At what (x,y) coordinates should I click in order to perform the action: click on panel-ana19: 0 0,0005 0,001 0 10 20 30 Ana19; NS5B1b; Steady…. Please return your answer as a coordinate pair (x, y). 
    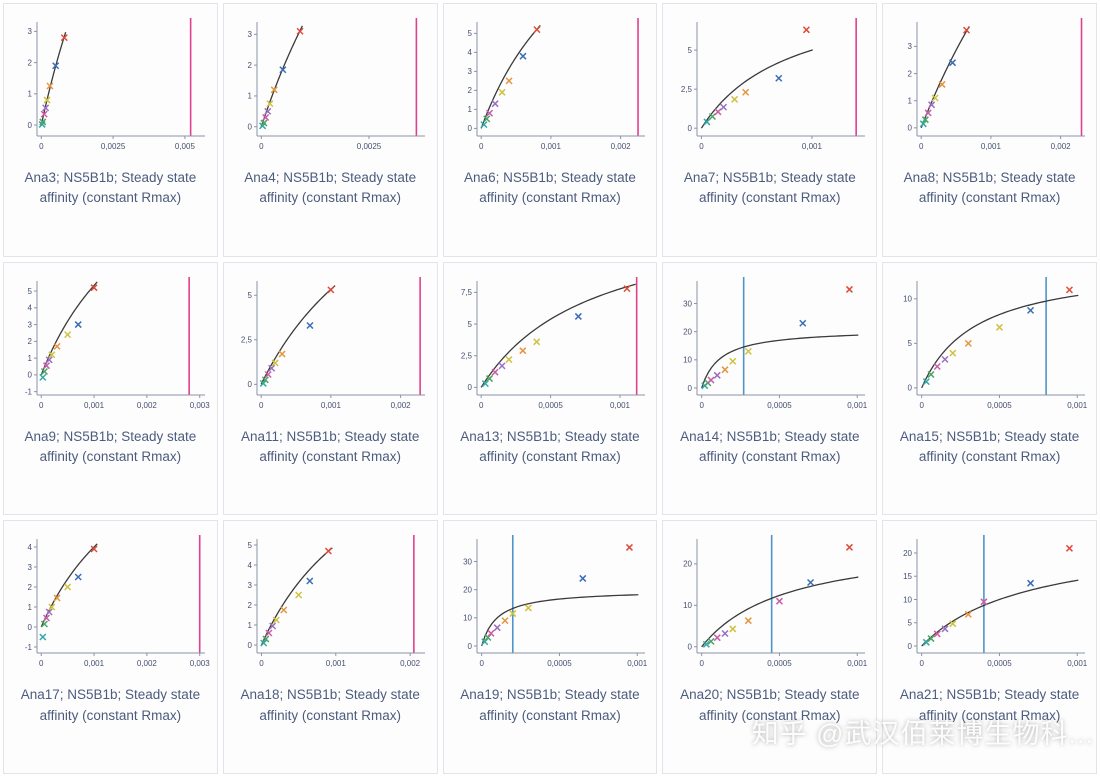
    Looking at the image, I should click on (550, 647).